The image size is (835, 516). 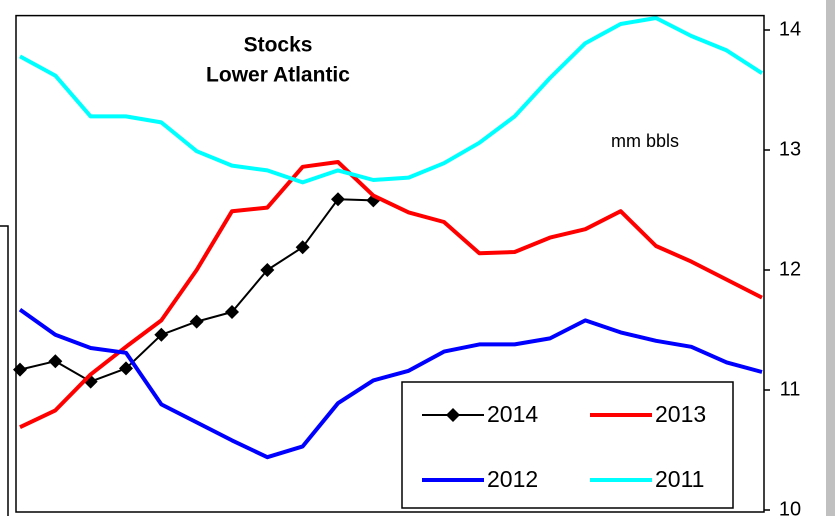 What do you see at coordinates (679, 479) in the screenshot?
I see `legend-label: 2011` at bounding box center [679, 479].